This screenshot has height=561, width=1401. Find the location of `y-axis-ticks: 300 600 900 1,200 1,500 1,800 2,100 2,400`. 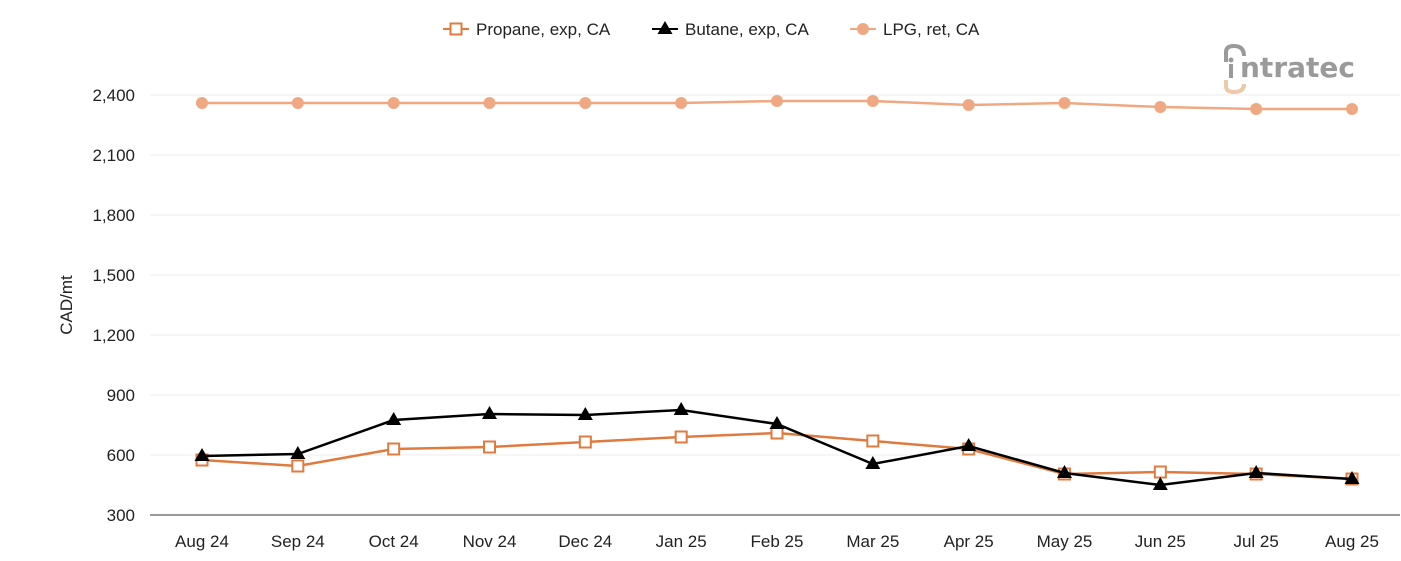

y-axis-ticks: 300 600 900 1,200 1,500 1,800 2,100 2,400 is located at coordinates (113, 305).